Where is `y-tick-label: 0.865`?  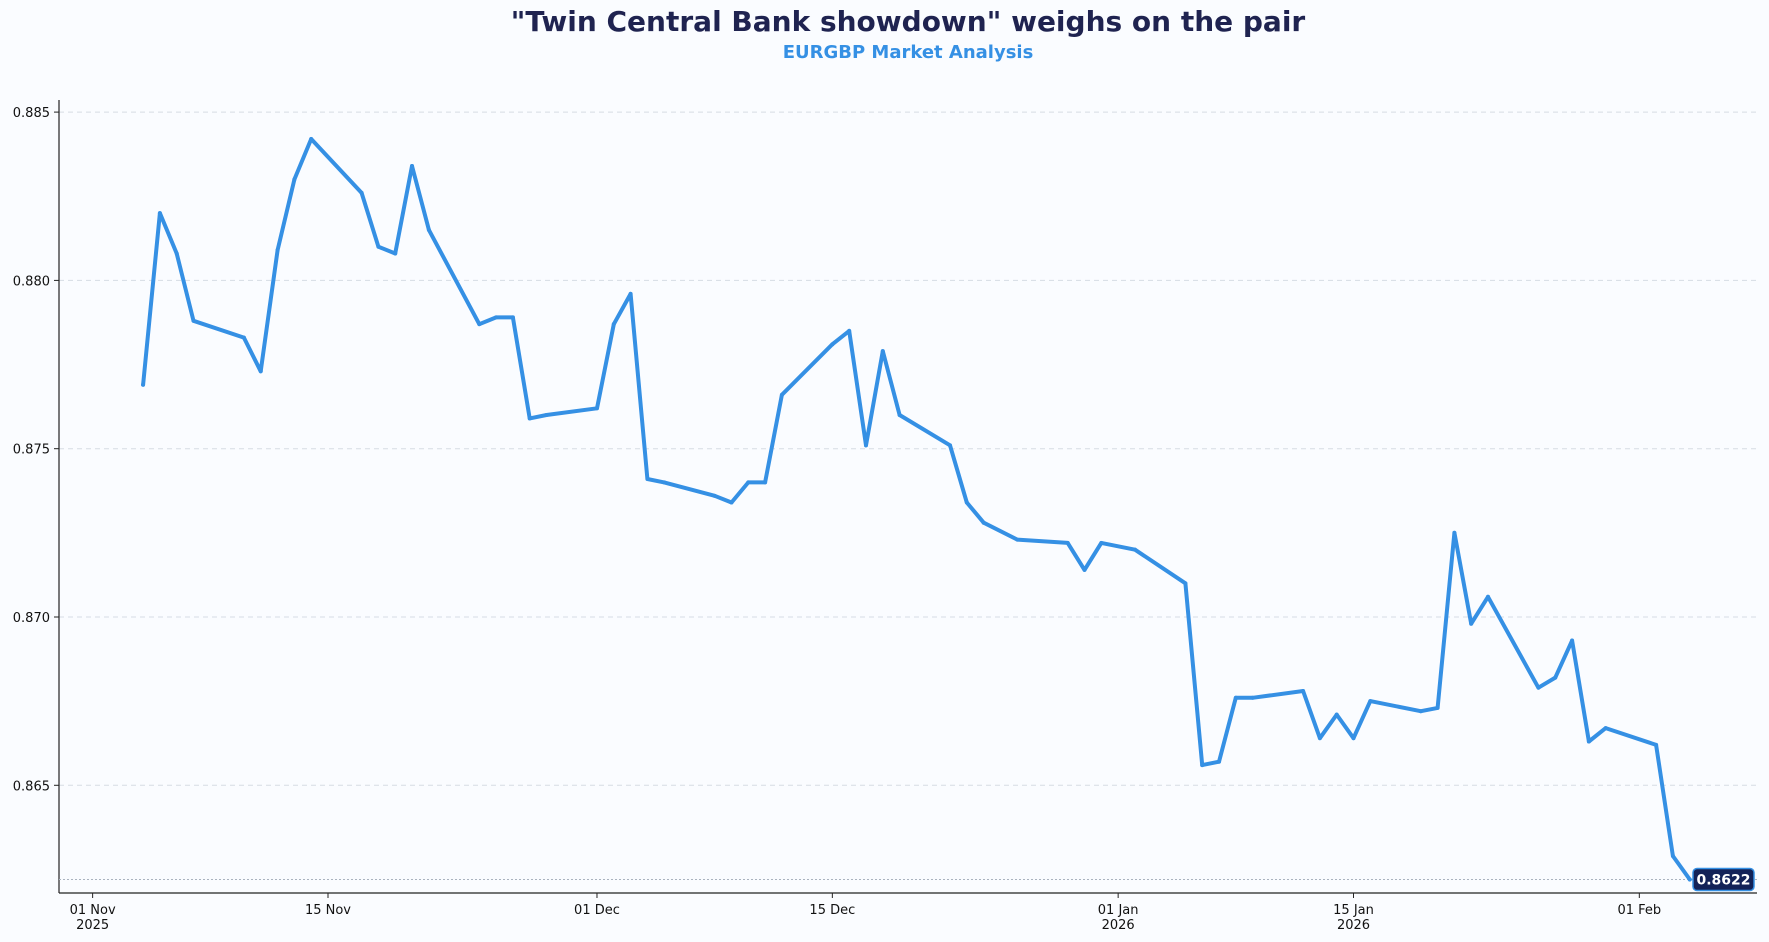
y-tick-label: 0.865 is located at coordinates (31, 786).